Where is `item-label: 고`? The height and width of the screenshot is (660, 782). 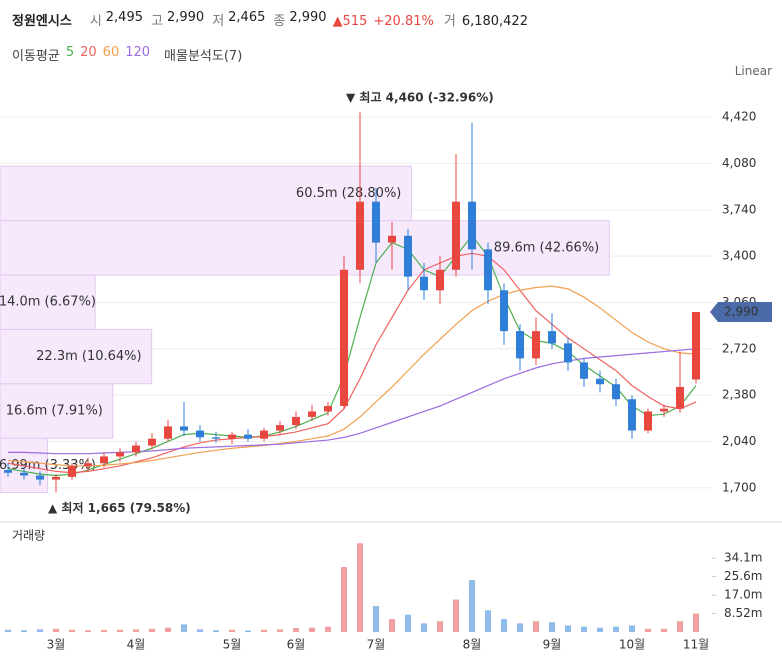 item-label: 고 is located at coordinates (157, 21).